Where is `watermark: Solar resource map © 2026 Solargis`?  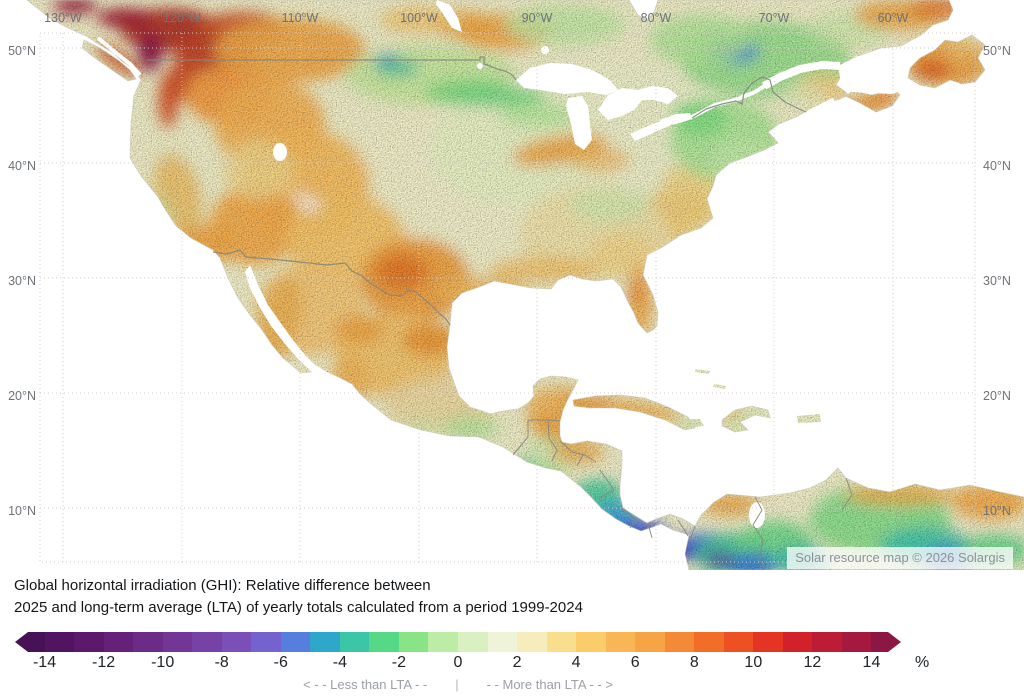 watermark: Solar resource map © 2026 Solargis is located at coordinates (900, 558).